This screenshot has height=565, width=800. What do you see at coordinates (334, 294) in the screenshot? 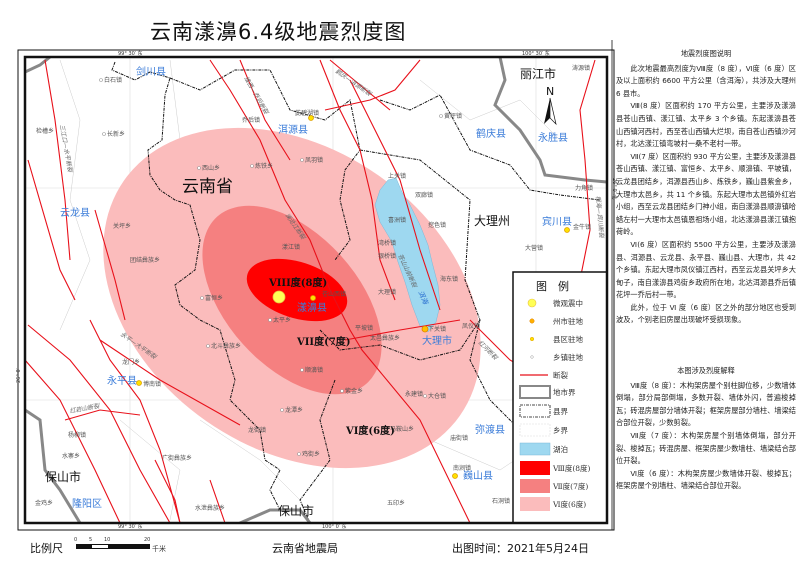
I see `svg-text: 苍山西镇` at bounding box center [334, 294].